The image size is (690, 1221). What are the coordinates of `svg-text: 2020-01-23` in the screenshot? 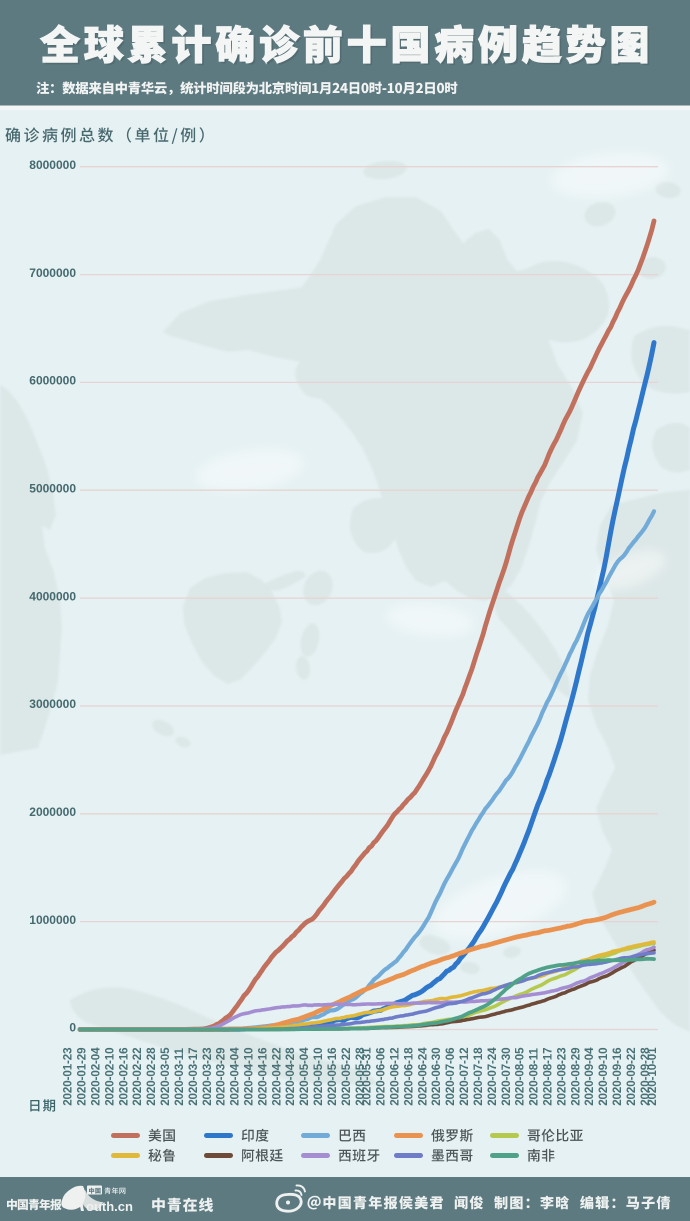 It's located at (68, 1076).